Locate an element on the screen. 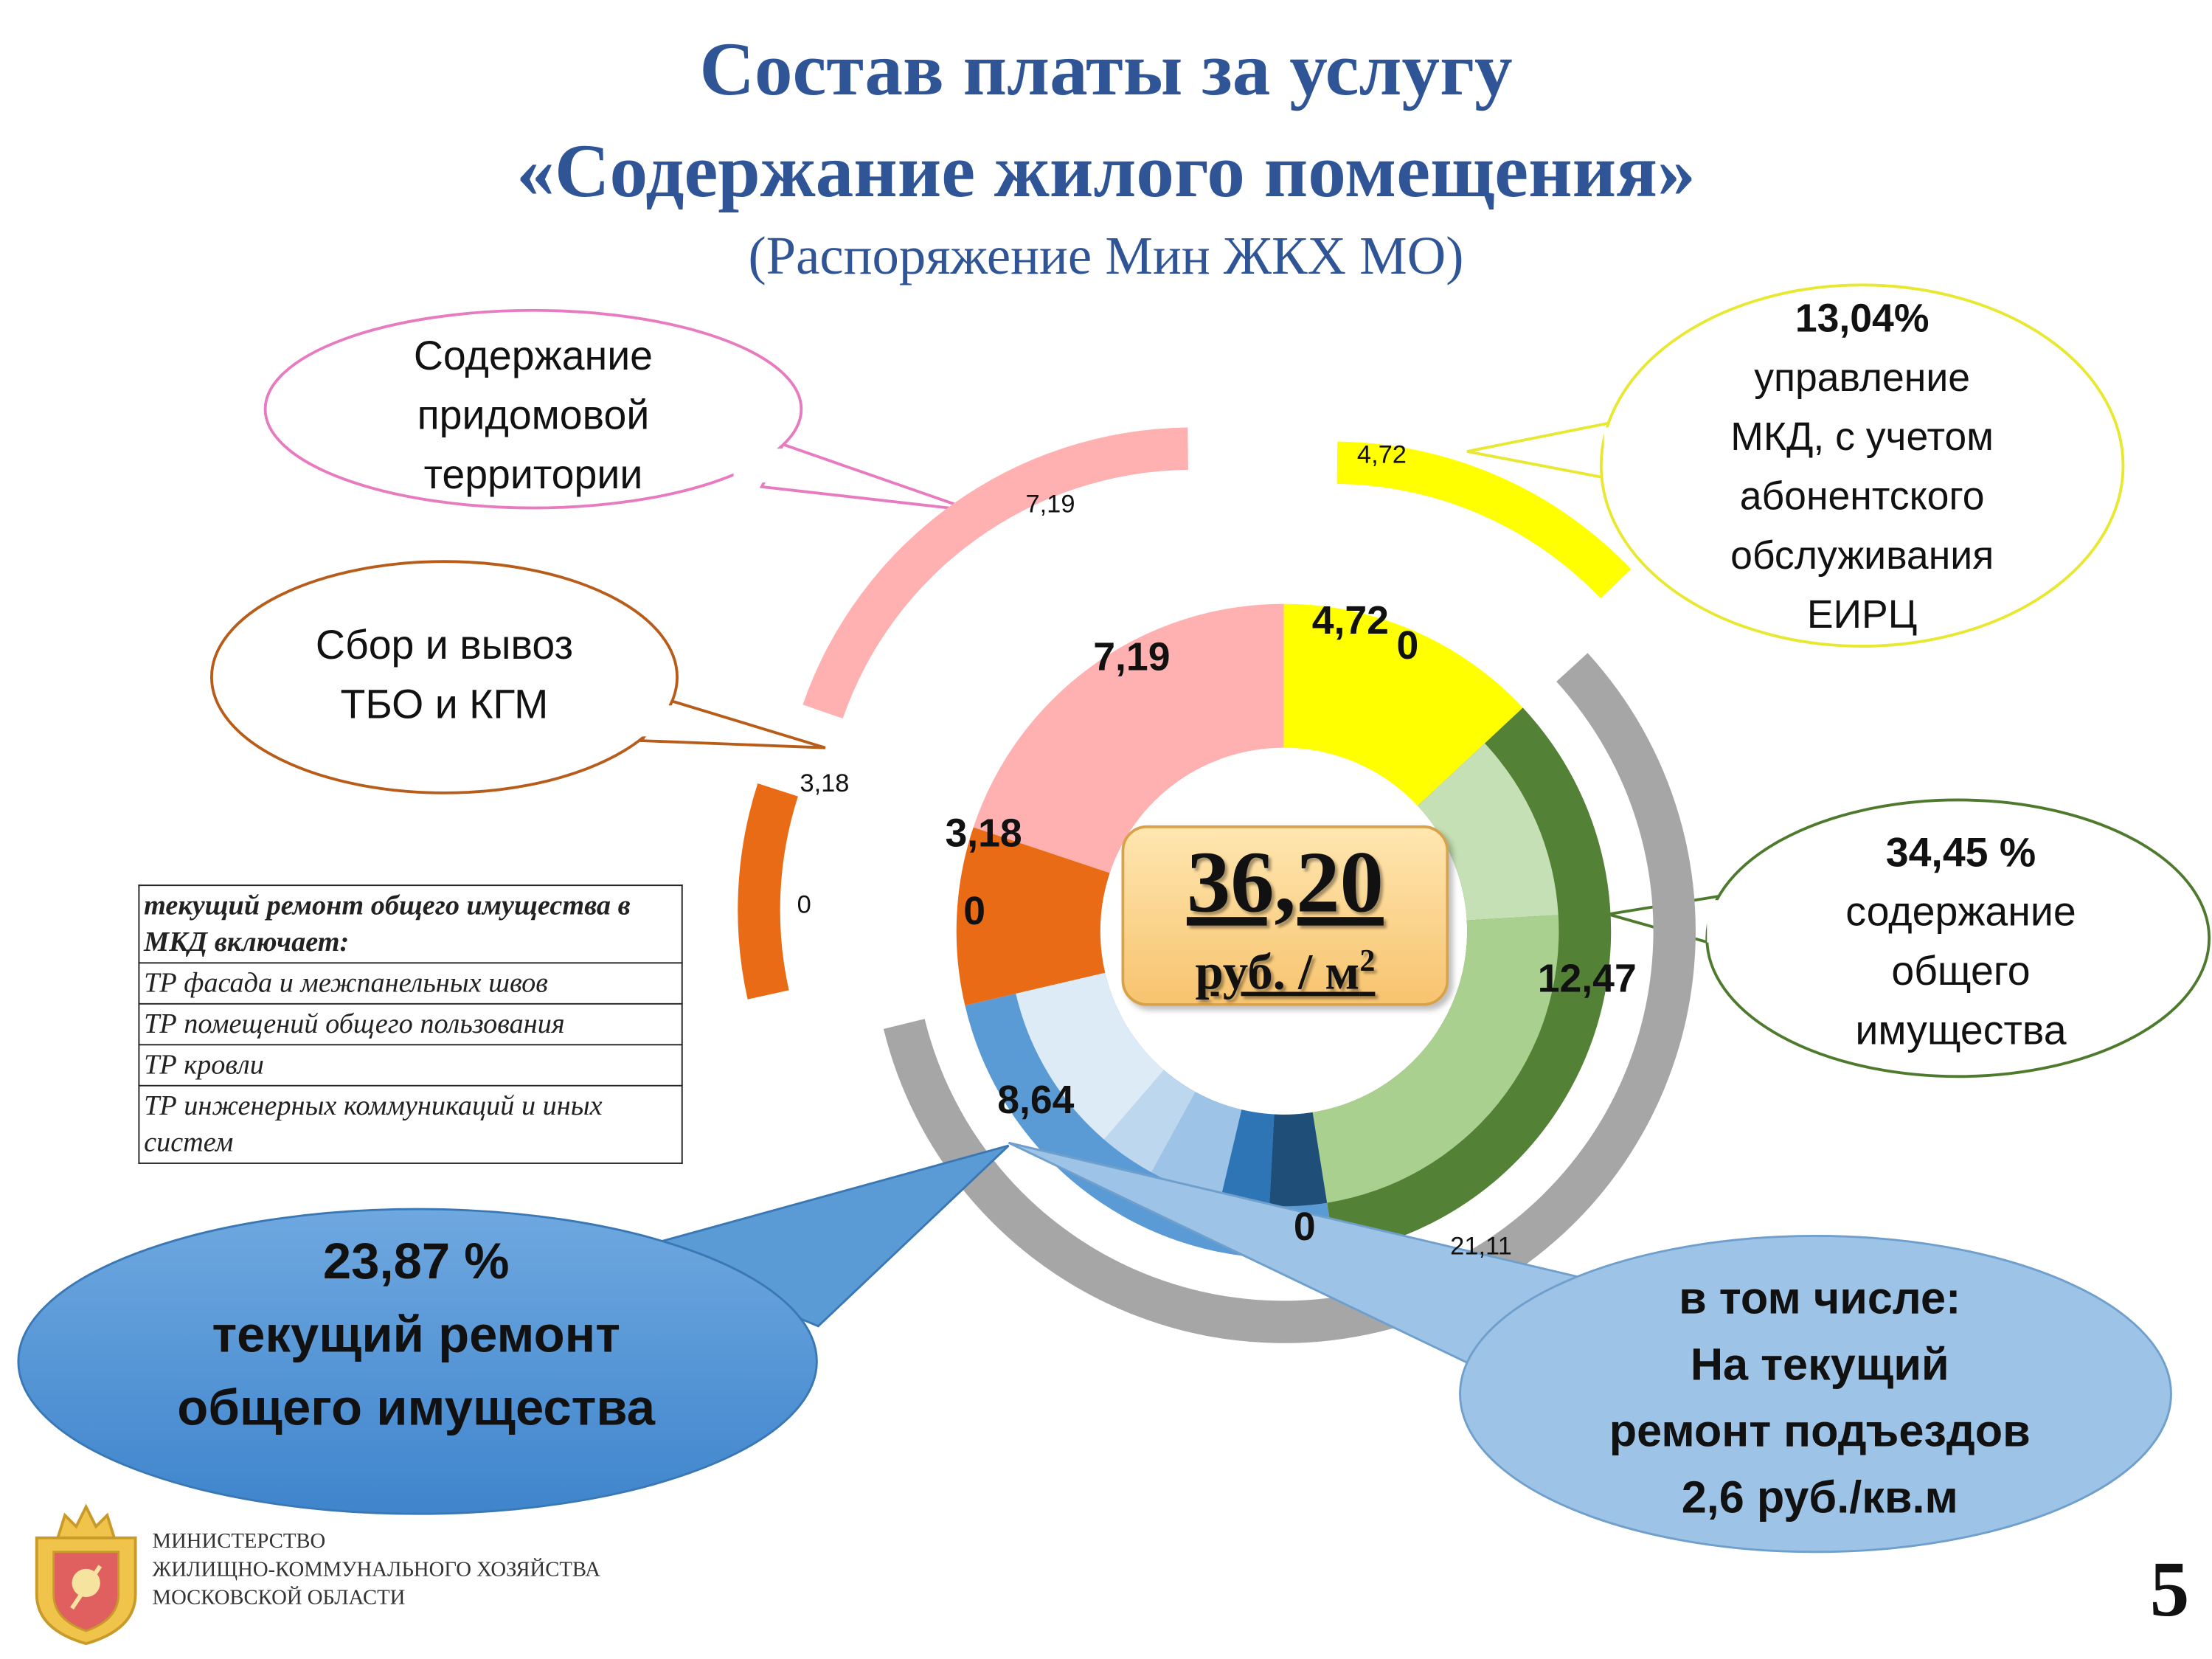 The width and height of the screenshot is (2212, 1659). outer-label-gray: 21,11 is located at coordinates (1481, 1246).